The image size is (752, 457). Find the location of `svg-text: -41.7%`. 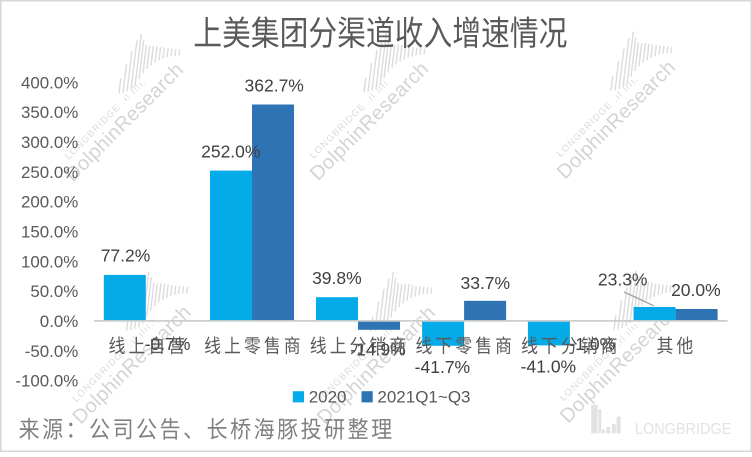

svg-text: -41.7% is located at coordinates (442, 367).